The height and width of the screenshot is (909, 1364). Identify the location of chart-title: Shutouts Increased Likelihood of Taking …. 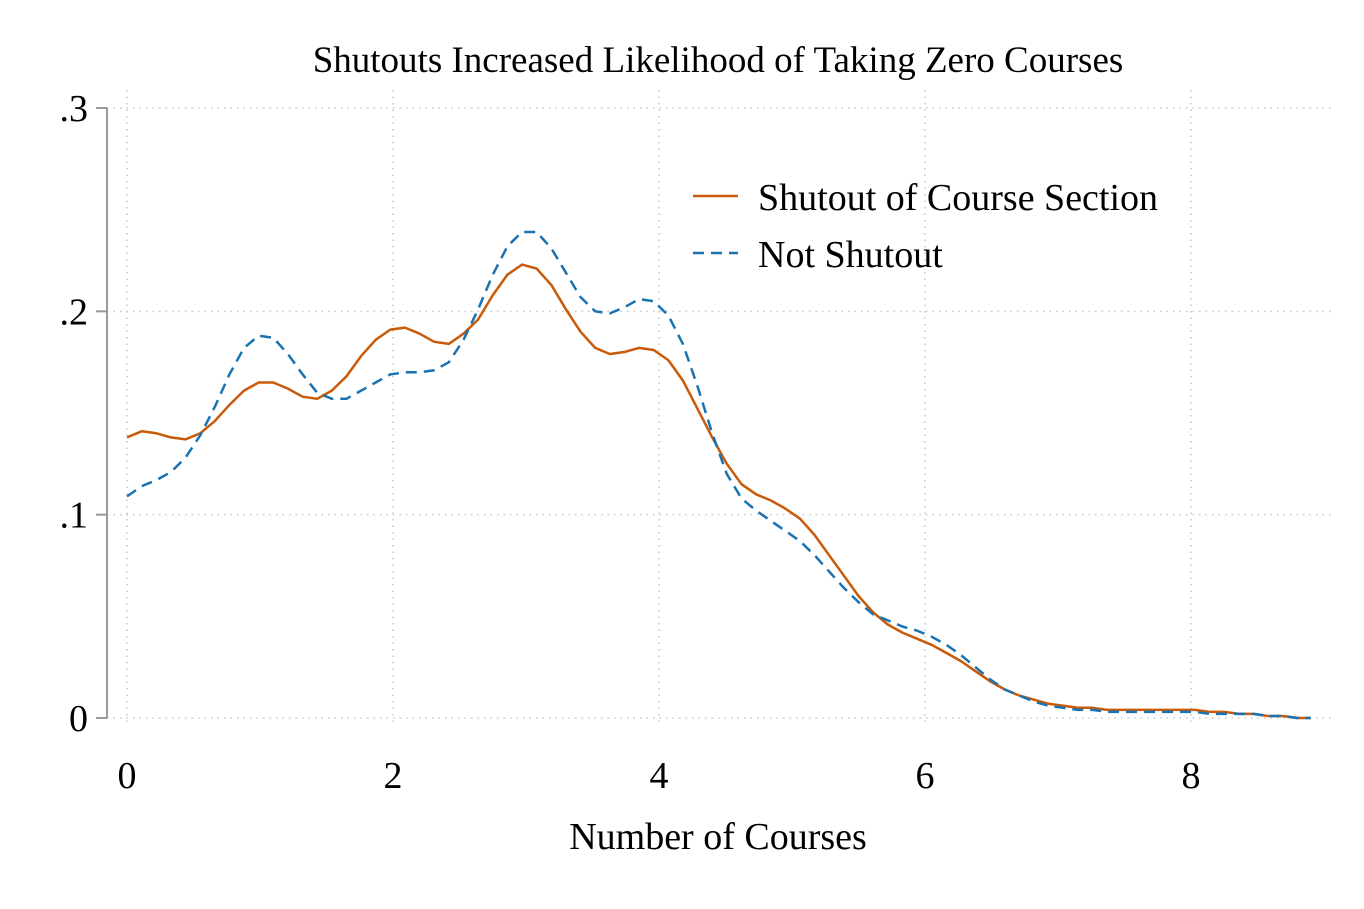
(718, 60).